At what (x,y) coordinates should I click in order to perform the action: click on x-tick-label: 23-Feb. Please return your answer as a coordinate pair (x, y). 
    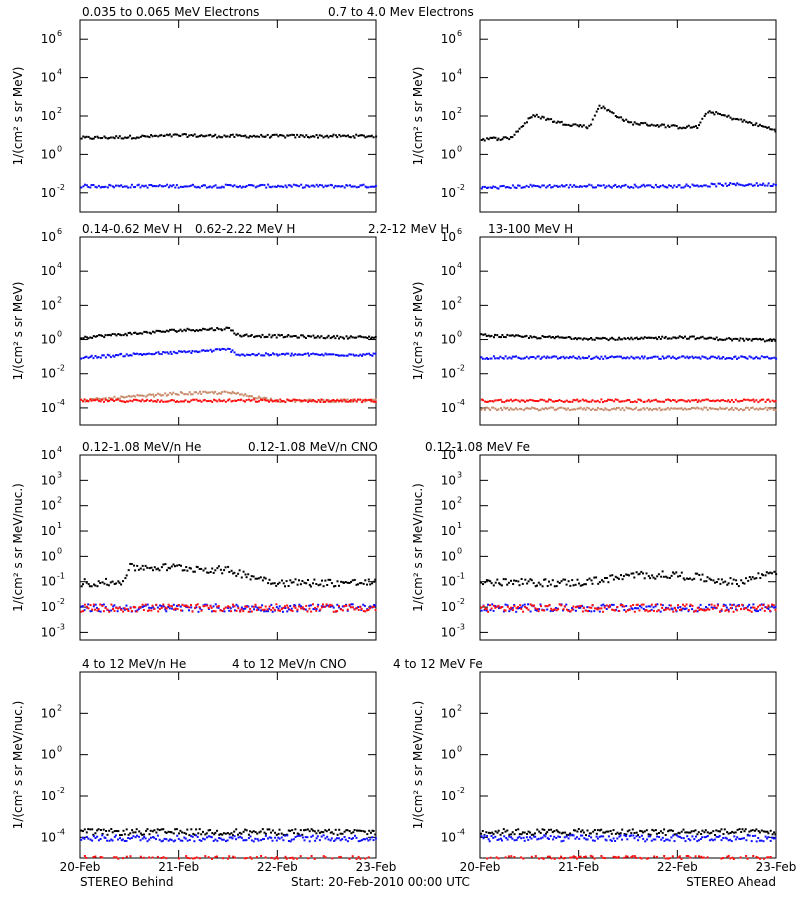
    Looking at the image, I should click on (776, 867).